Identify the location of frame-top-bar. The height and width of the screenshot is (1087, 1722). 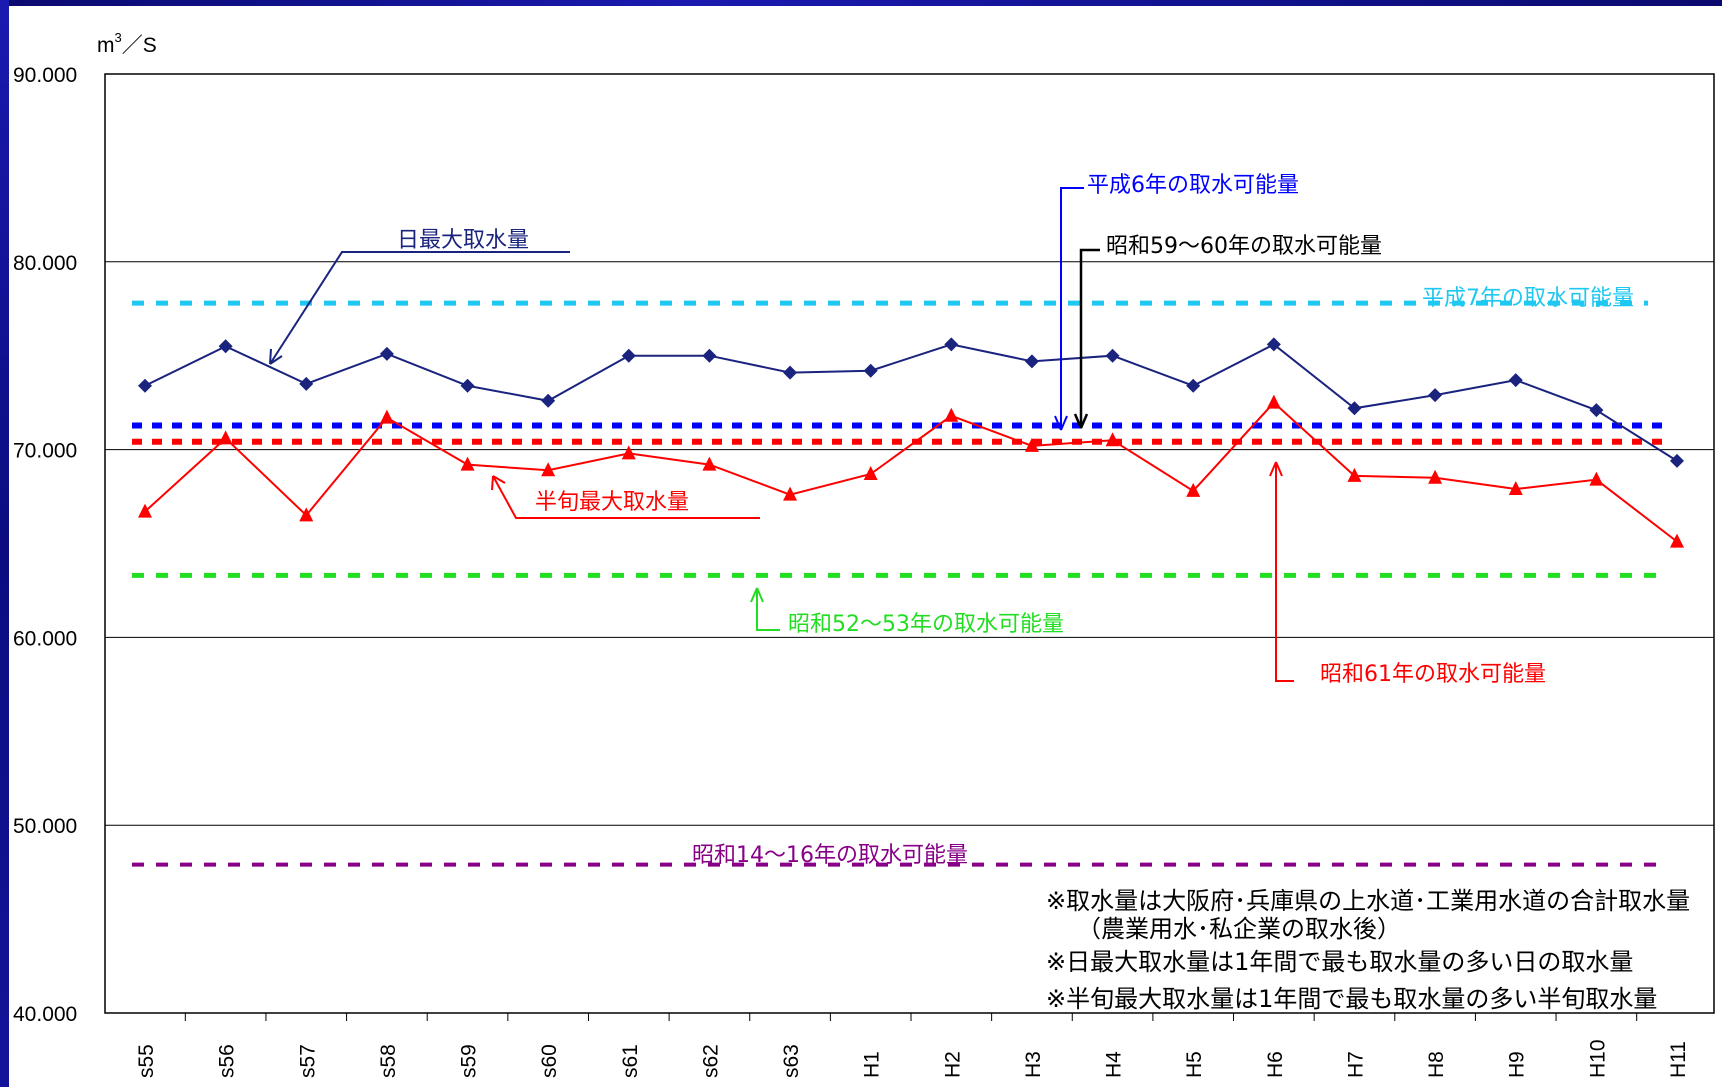
(861, 3).